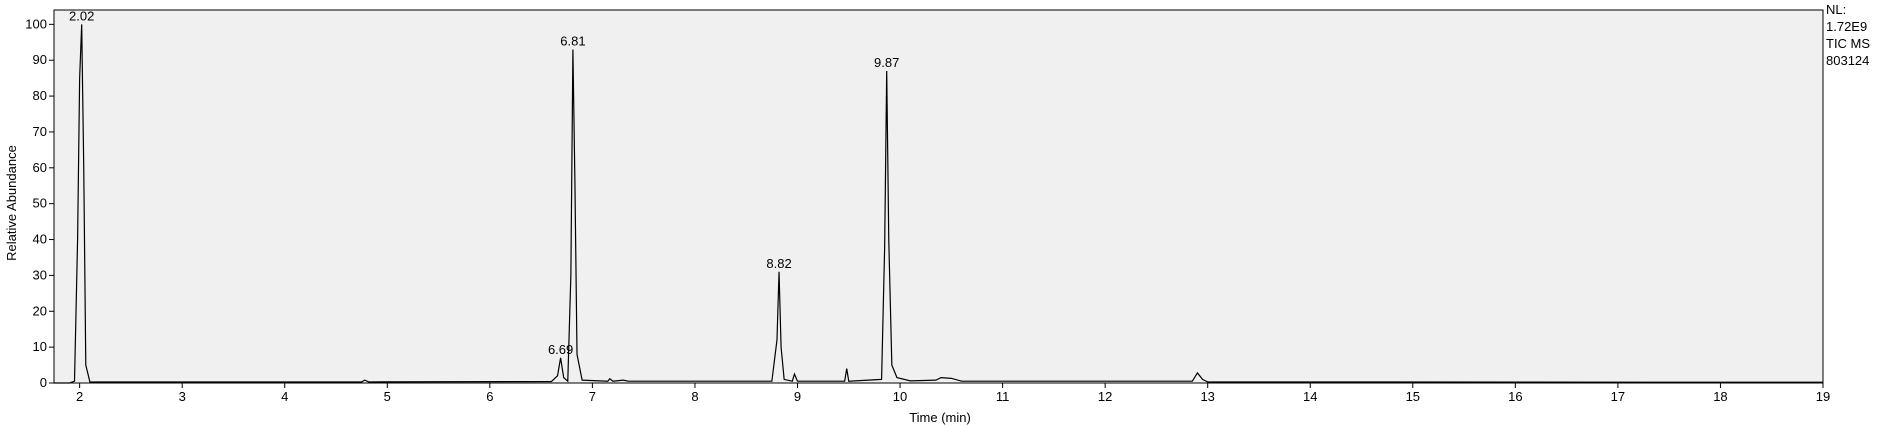 This screenshot has height=426, width=1878. What do you see at coordinates (387, 396) in the screenshot?
I see `x-tick-label: 5` at bounding box center [387, 396].